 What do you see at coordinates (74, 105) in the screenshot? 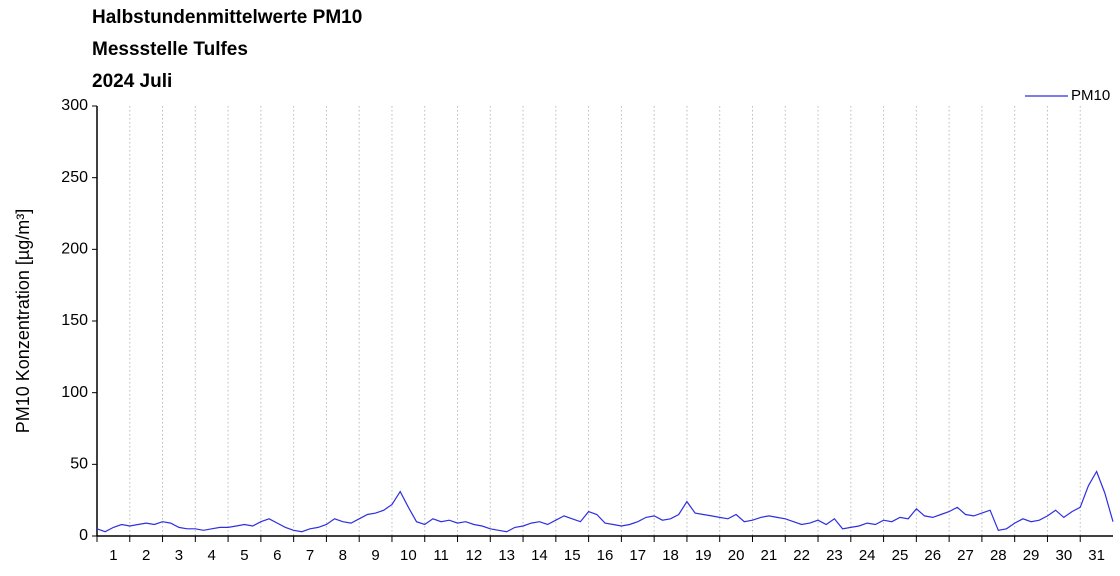
I see `y-tick-label: 300` at bounding box center [74, 105].